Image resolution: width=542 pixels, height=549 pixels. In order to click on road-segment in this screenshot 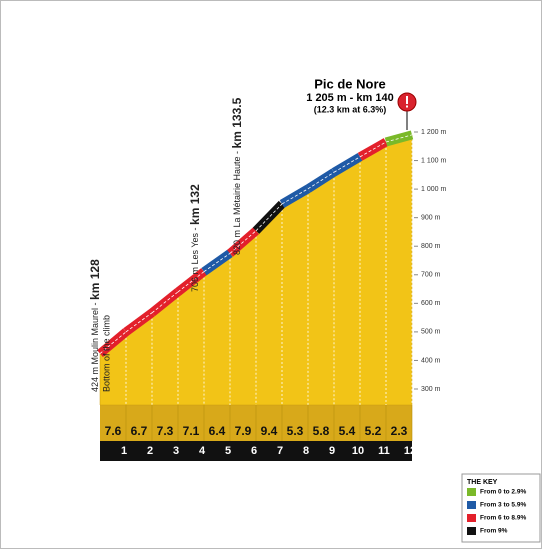, I will do `click(373, 149)`.